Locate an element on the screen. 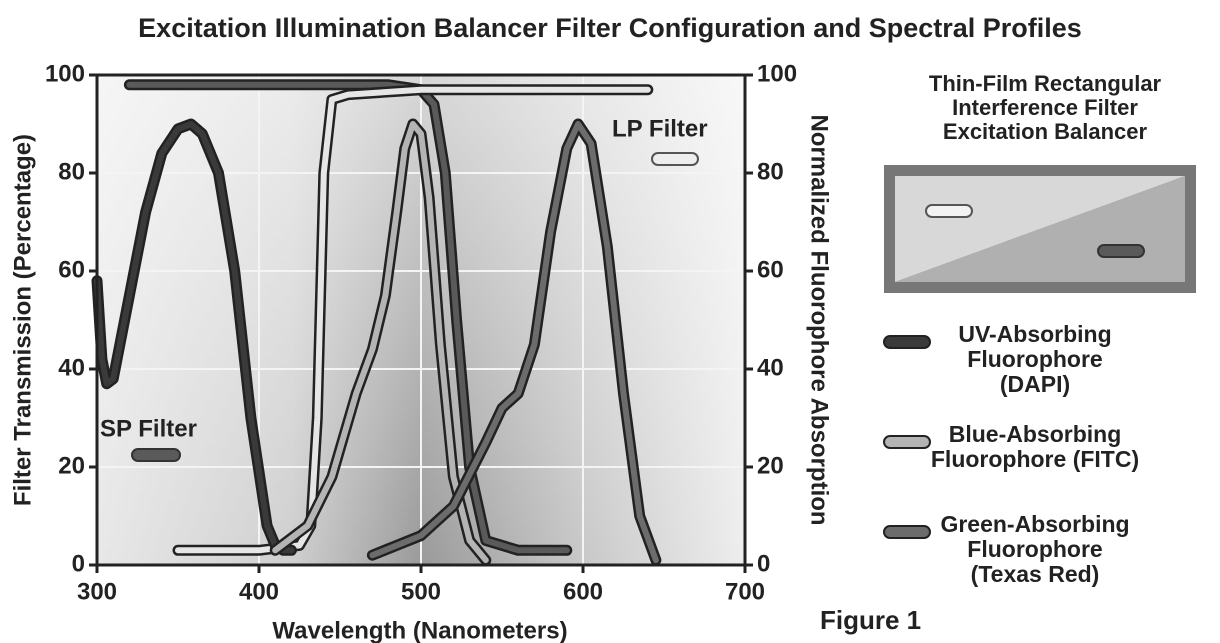 Image resolution: width=1220 pixels, height=643 pixels. x-tick-label: 400 is located at coordinates (259, 591).